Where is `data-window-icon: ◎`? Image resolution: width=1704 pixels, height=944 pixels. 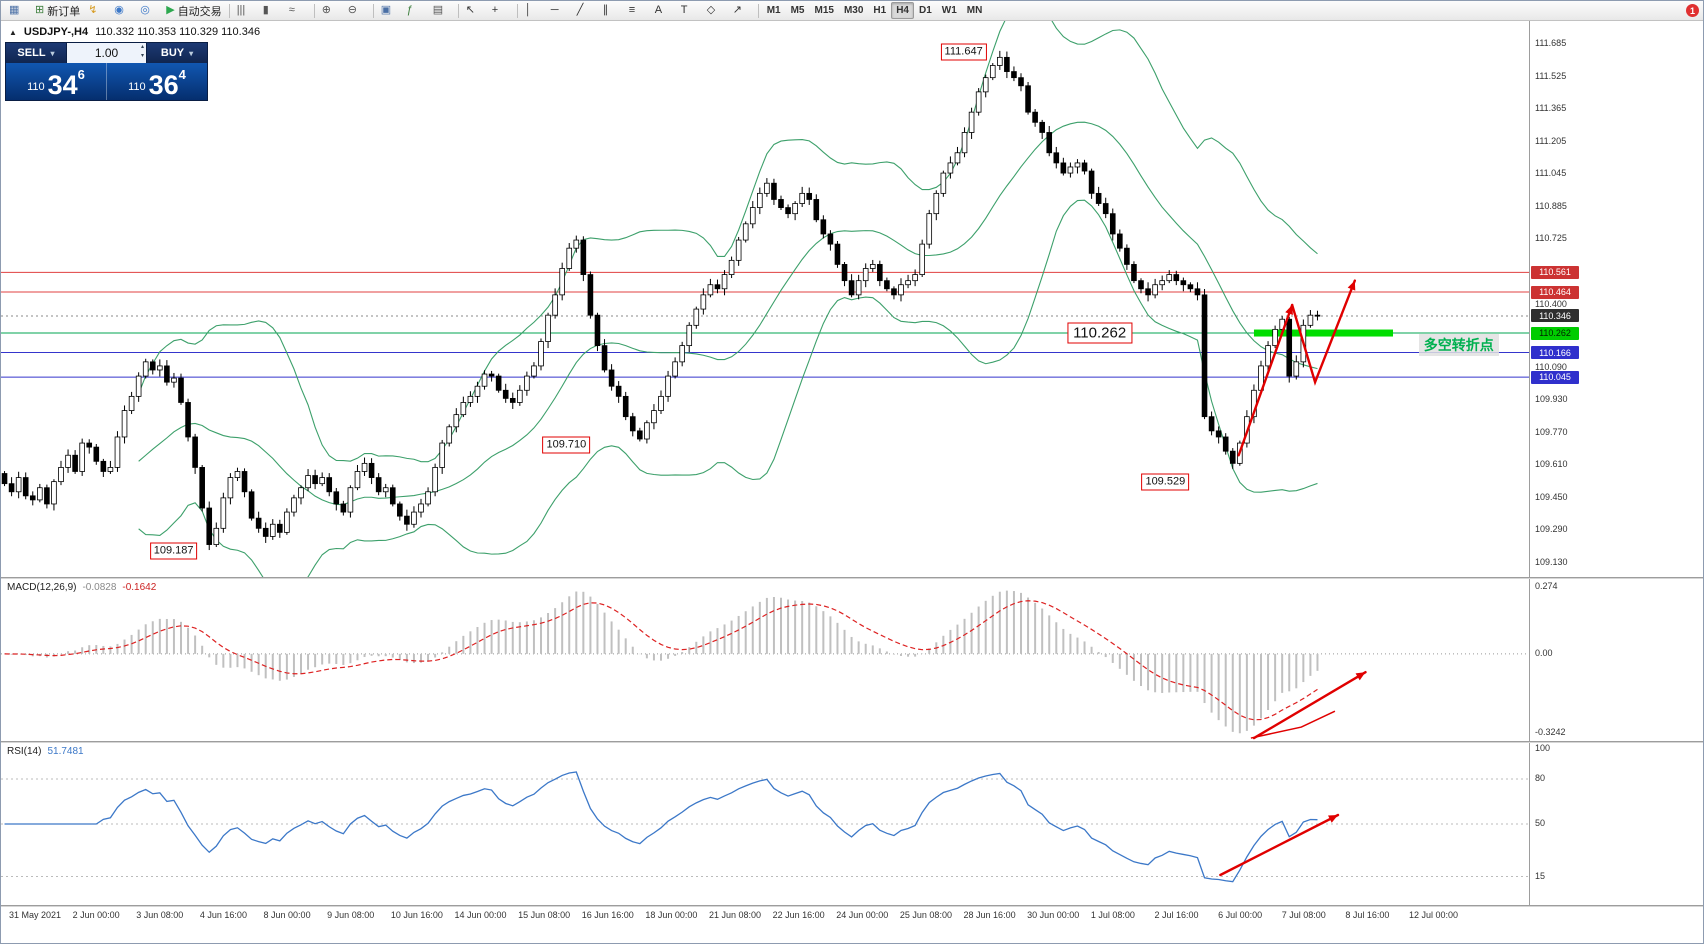
data-window-icon: ◎ is located at coordinates (149, 10).